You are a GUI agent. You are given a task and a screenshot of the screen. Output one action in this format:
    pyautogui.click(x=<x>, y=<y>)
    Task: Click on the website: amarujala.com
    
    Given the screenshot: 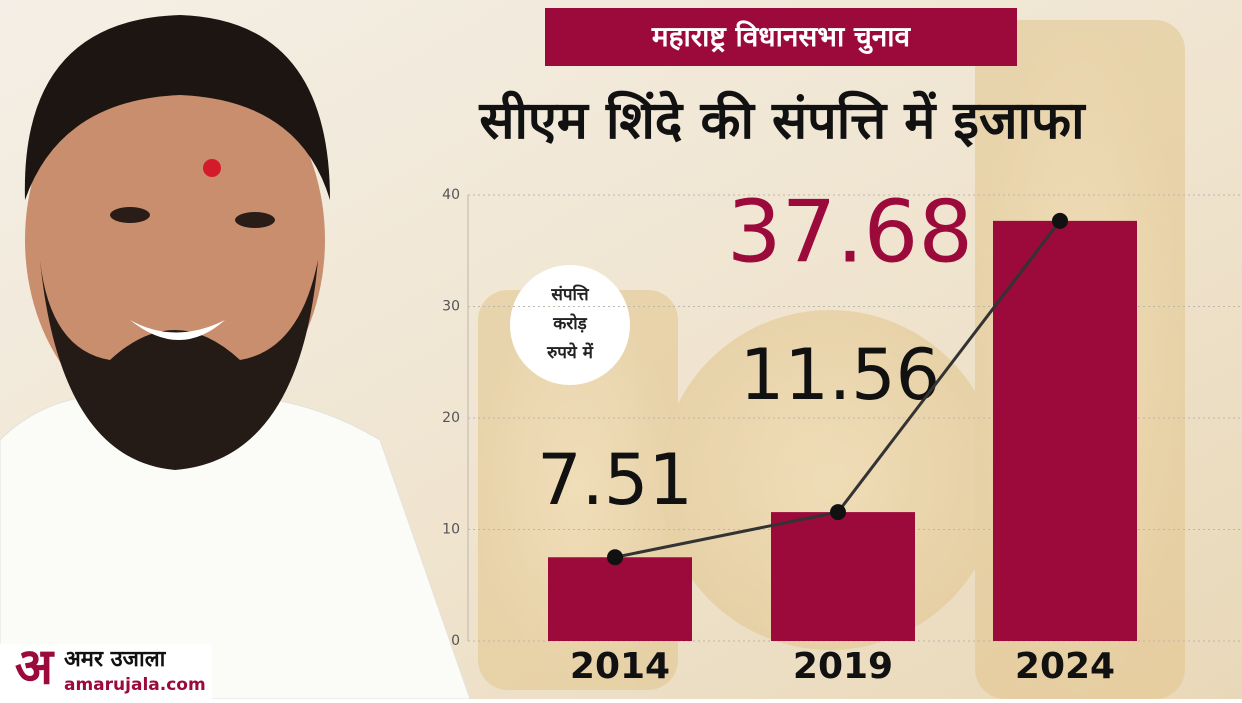 What is the action you would take?
    pyautogui.click(x=135, y=685)
    